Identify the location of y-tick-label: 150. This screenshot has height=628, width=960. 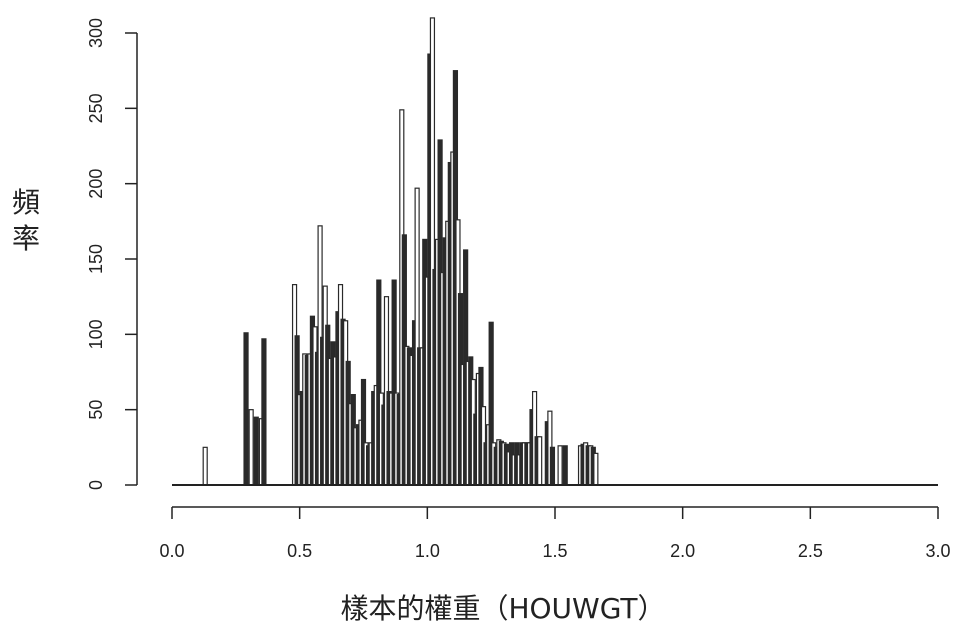
(96, 259).